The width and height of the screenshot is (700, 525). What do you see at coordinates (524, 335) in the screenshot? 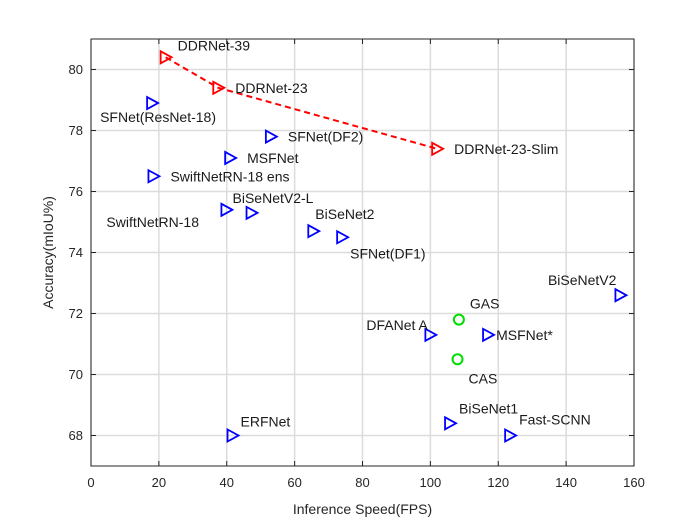
I see `label-msfnet: MSFNet*` at bounding box center [524, 335].